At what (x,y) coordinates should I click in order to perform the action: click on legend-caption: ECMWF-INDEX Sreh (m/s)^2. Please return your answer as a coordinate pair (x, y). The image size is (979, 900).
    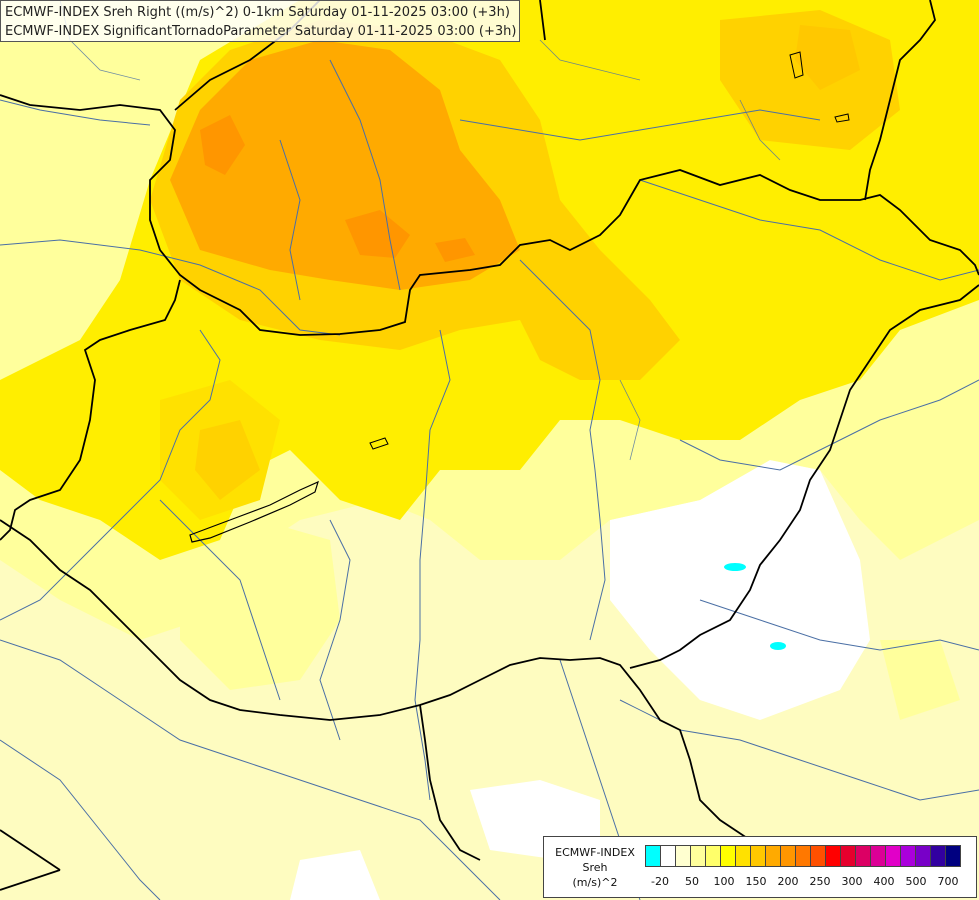
    Looking at the image, I should click on (595, 867).